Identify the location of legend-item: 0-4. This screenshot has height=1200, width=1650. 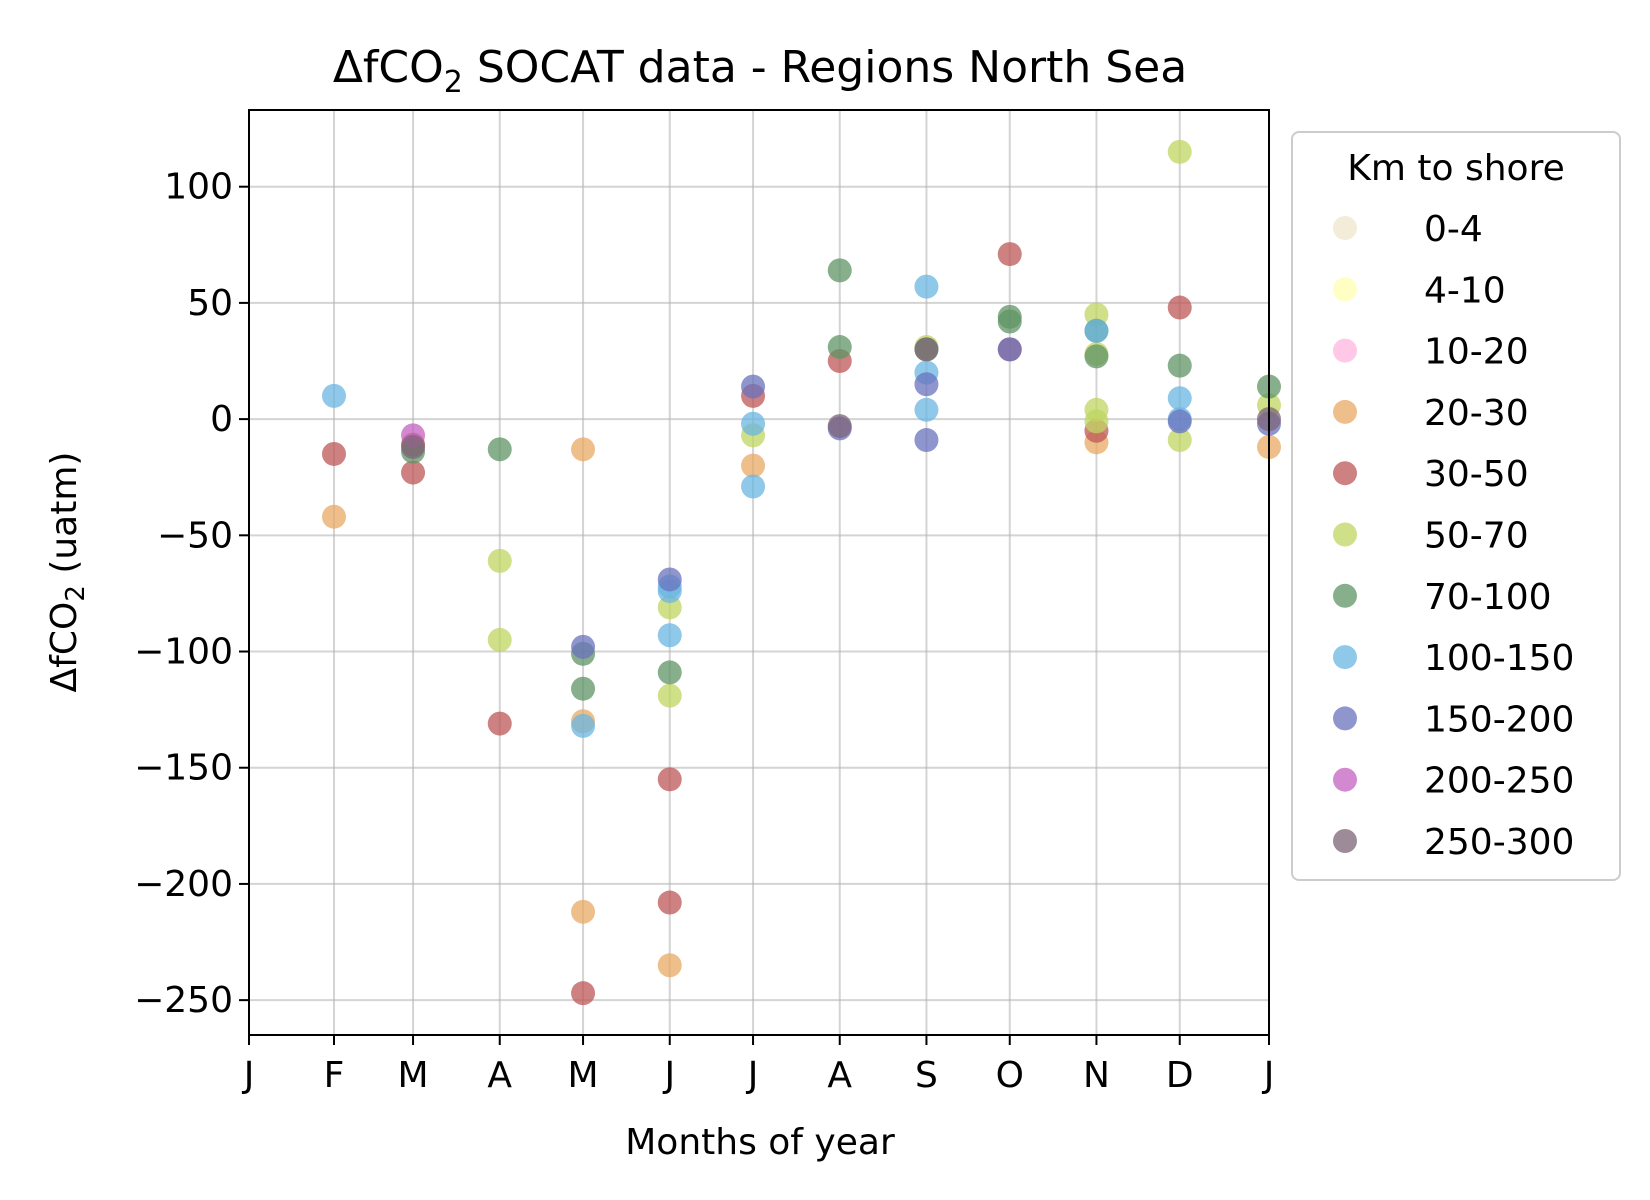
(1408, 229).